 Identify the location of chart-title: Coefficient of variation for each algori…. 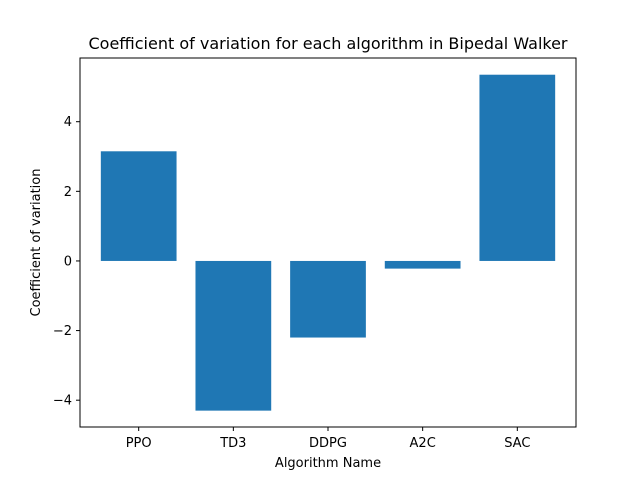
(327, 43).